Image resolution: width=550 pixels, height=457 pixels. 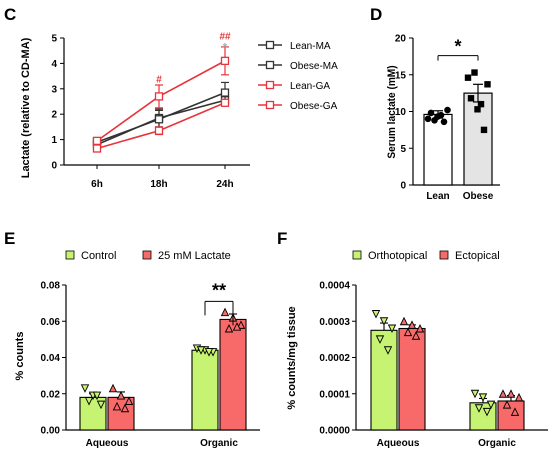 What do you see at coordinates (9, 238) in the screenshot?
I see `panel-label-e: E` at bounding box center [9, 238].